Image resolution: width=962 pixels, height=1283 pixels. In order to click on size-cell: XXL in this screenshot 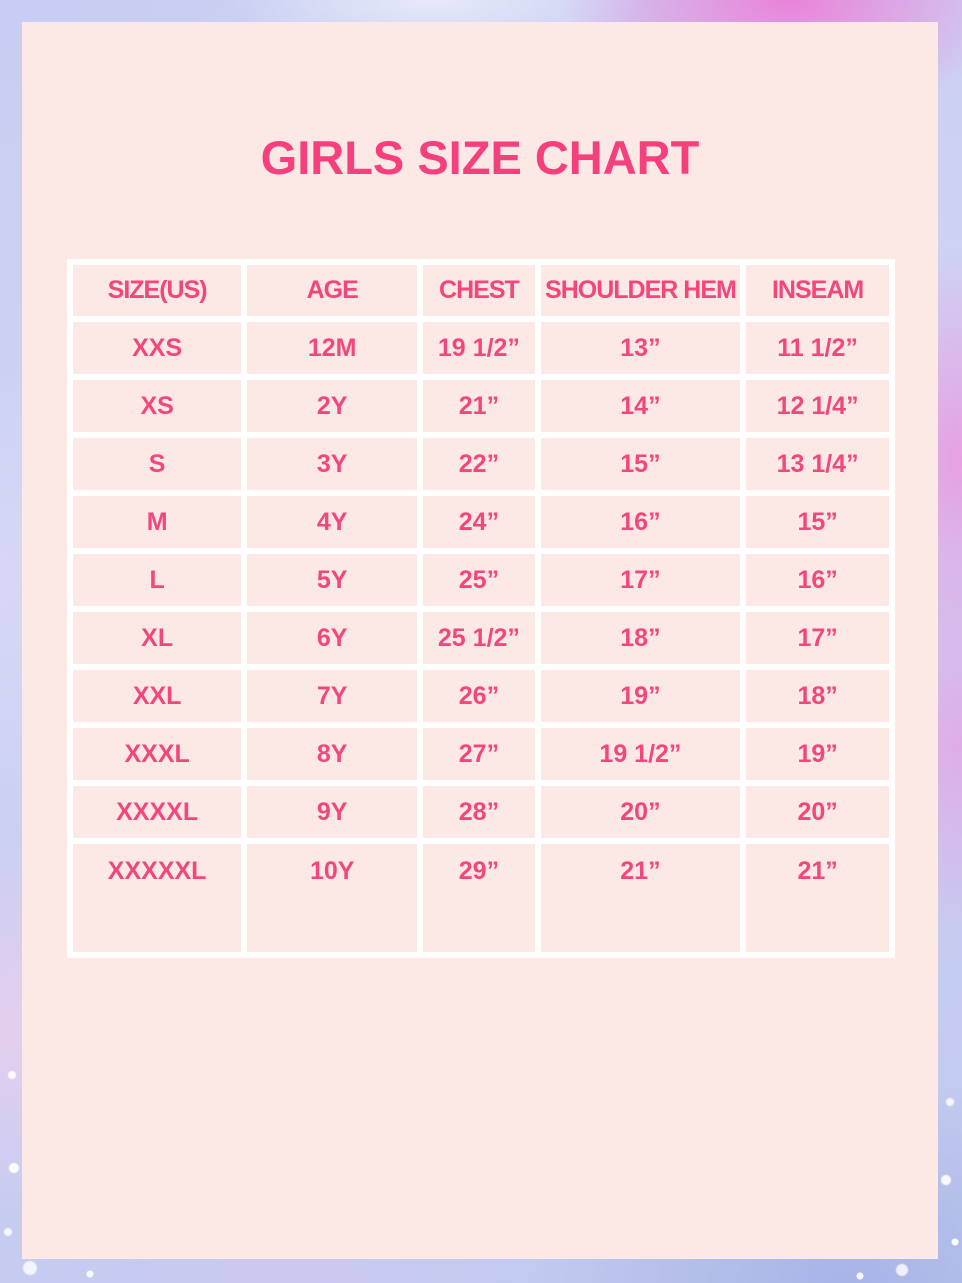, I will do `click(157, 696)`.